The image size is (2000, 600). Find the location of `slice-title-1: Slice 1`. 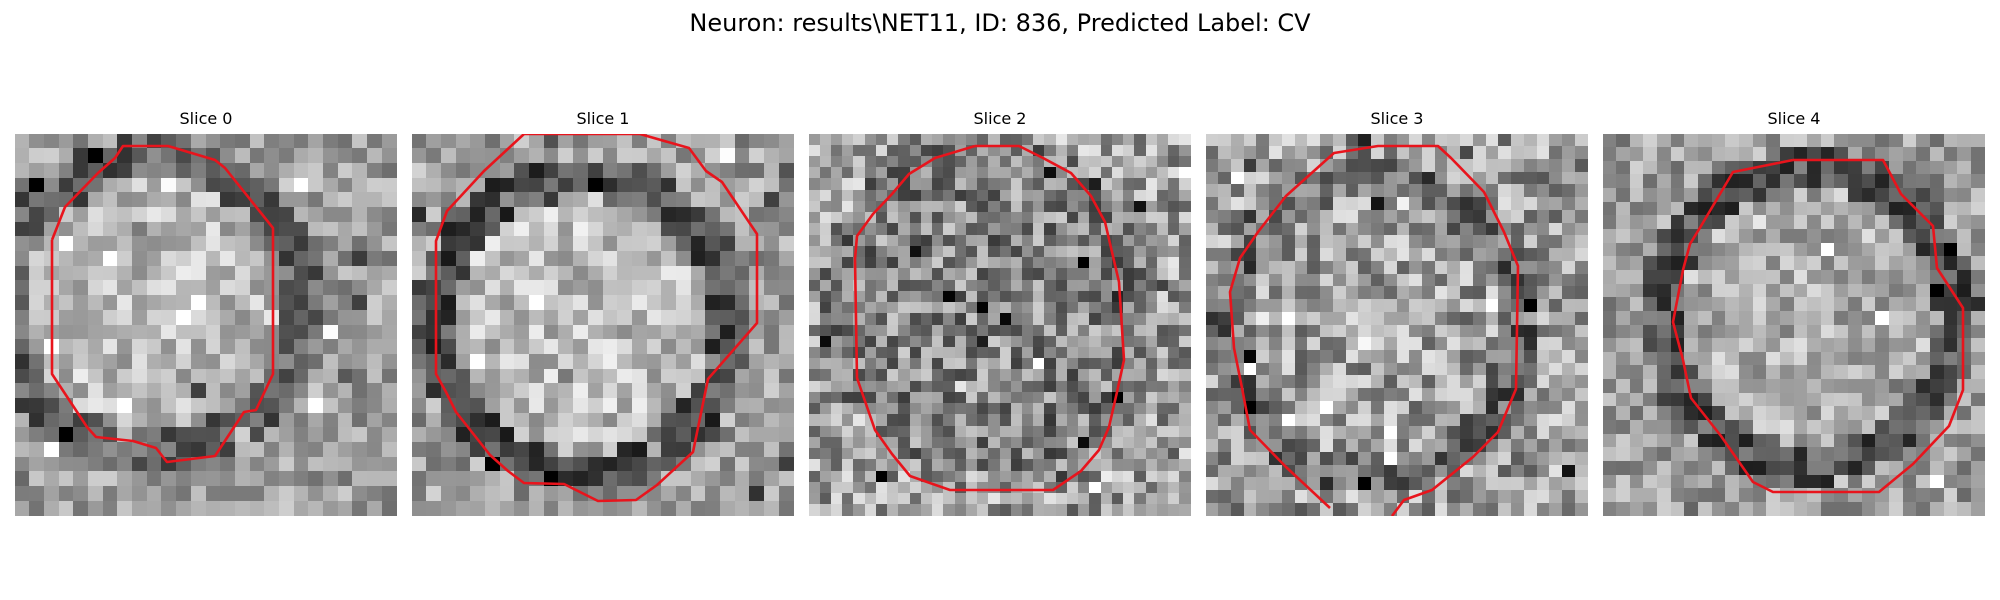

slice-title-1: Slice 1 is located at coordinates (603, 118).